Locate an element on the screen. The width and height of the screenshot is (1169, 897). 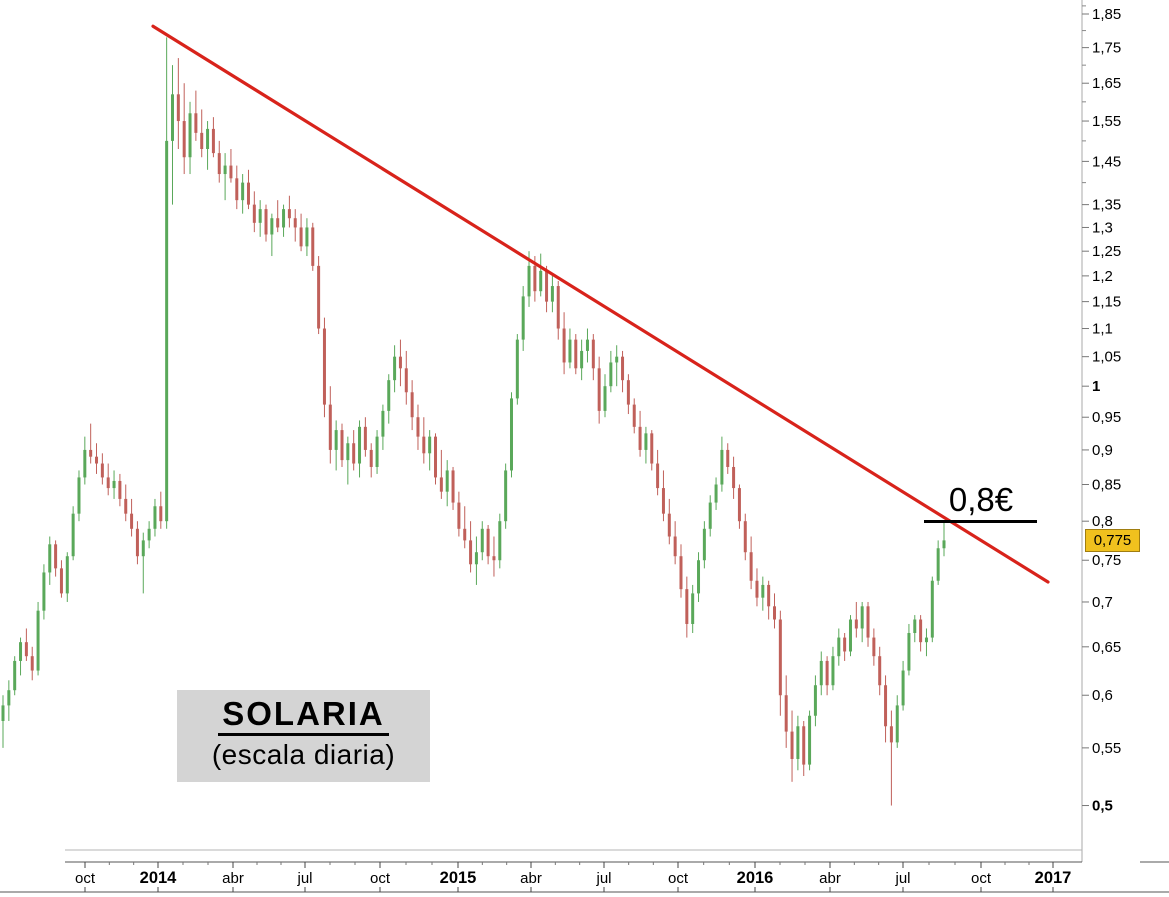
y-axis-label: 1,65 is located at coordinates (1106, 83).